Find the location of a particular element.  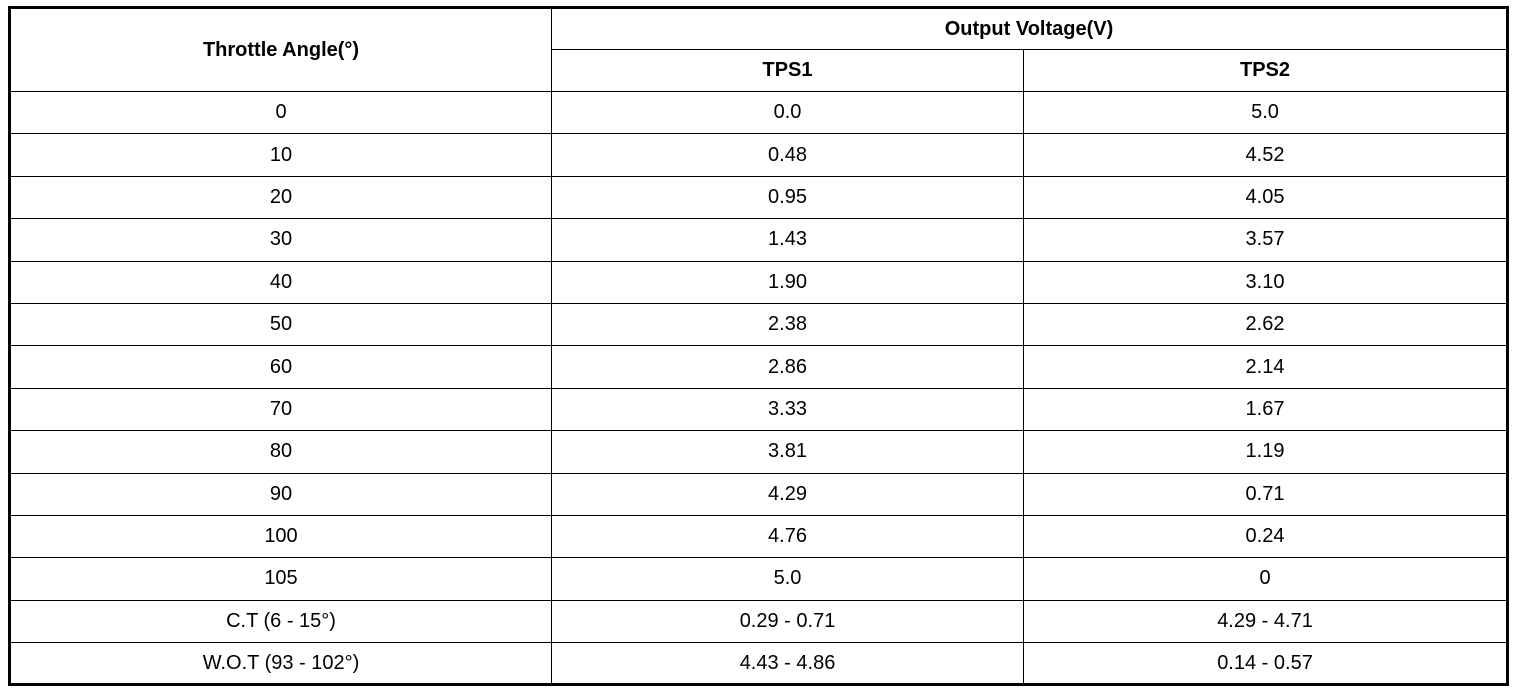

table-row: 40 1.90 3.10 is located at coordinates (758, 282).